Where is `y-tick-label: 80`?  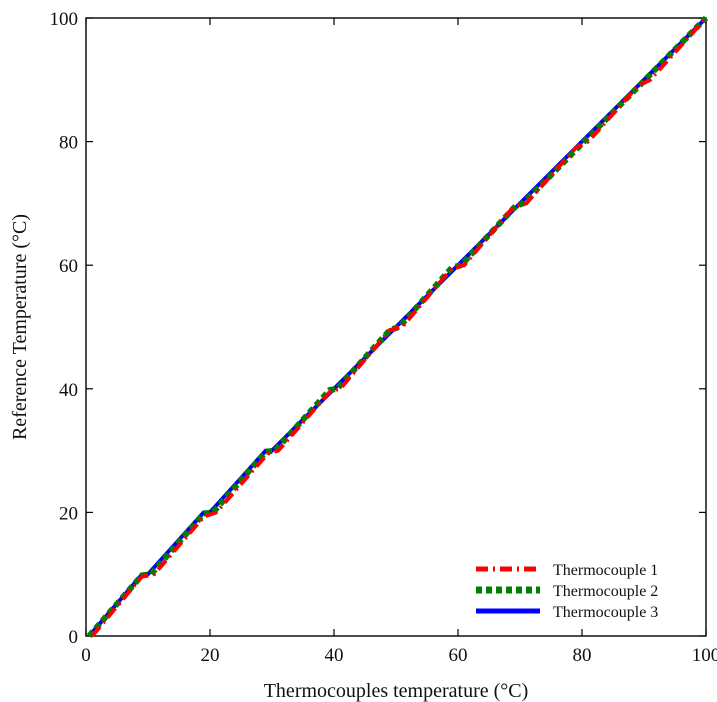
y-tick-label: 80 is located at coordinates (68, 143).